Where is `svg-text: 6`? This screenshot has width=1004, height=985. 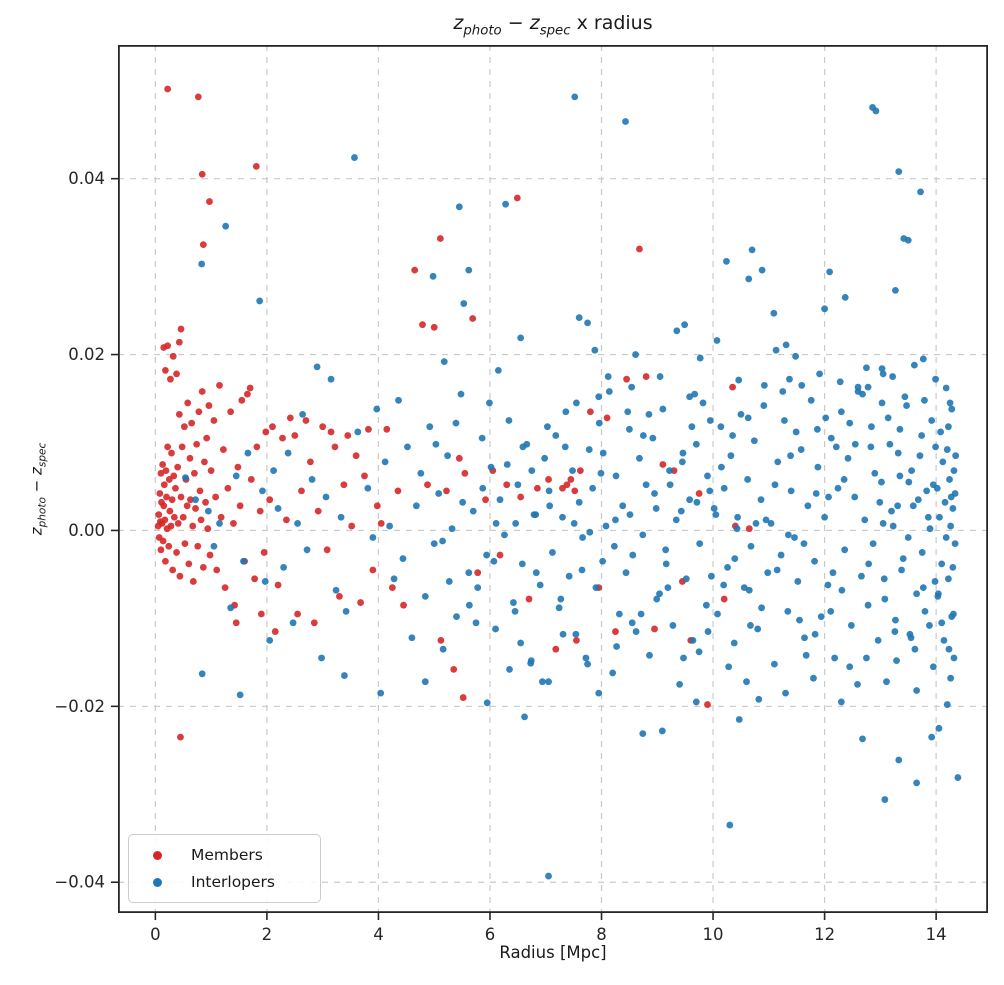
svg-text: 6 is located at coordinates (490, 934).